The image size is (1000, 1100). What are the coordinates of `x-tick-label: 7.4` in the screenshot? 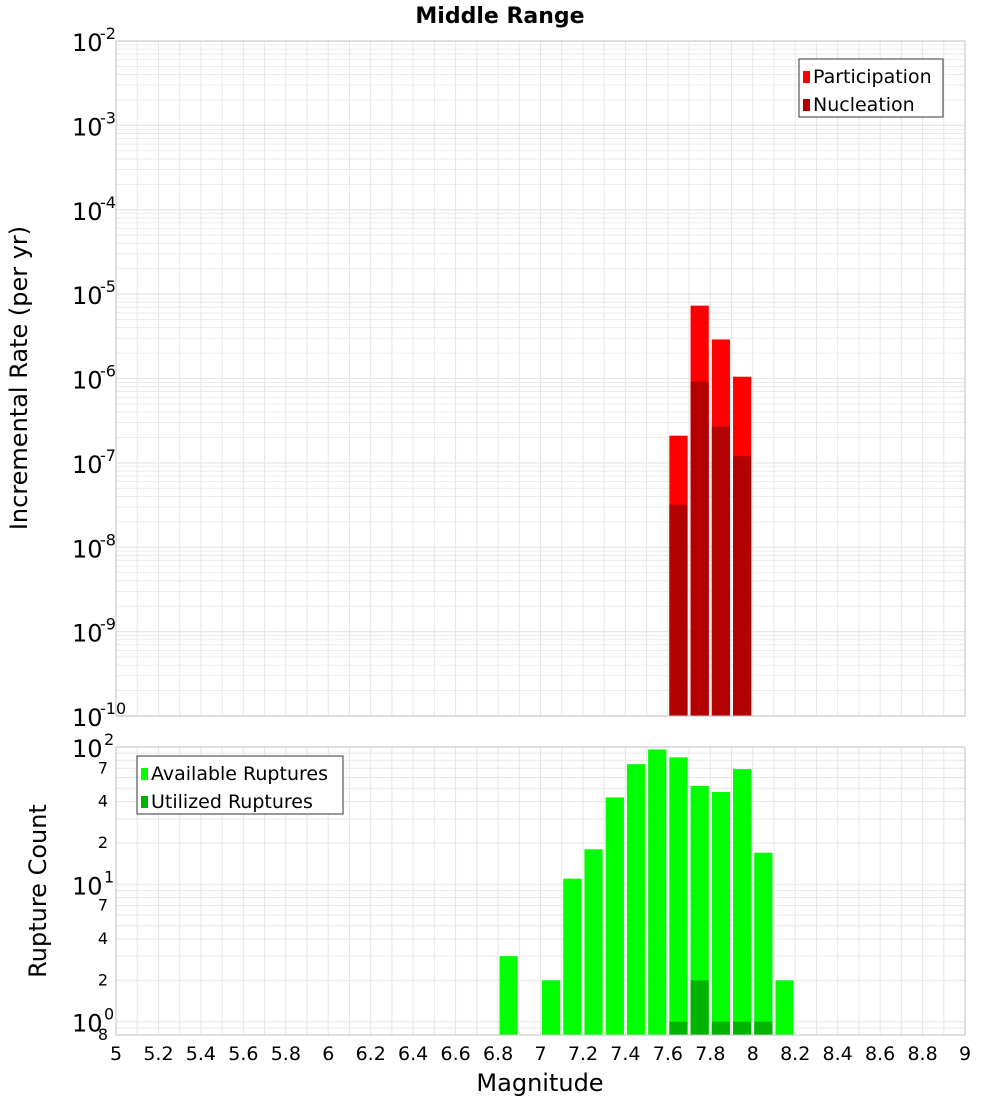 It's located at (625, 1054).